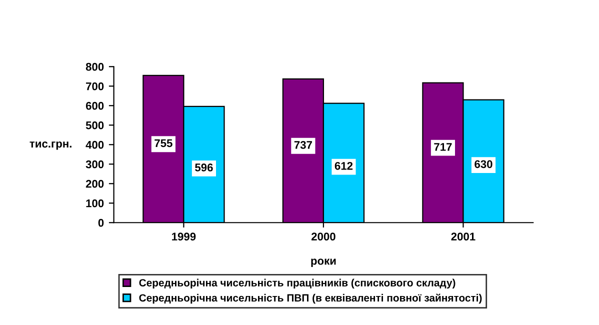  What do you see at coordinates (323, 262) in the screenshot?
I see `x-axis-title: роки` at bounding box center [323, 262].